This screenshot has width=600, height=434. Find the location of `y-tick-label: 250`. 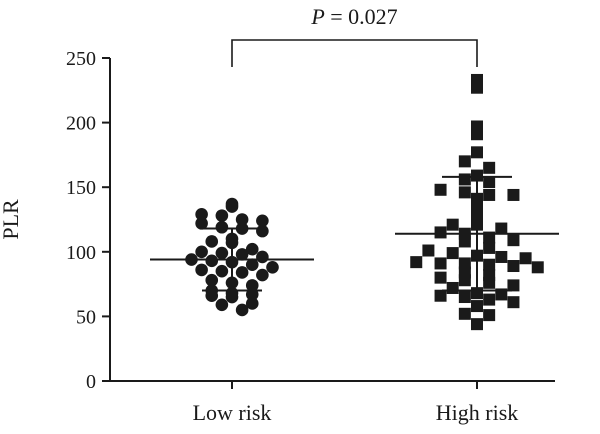

y-tick-label: 250 is located at coordinates (81, 59).